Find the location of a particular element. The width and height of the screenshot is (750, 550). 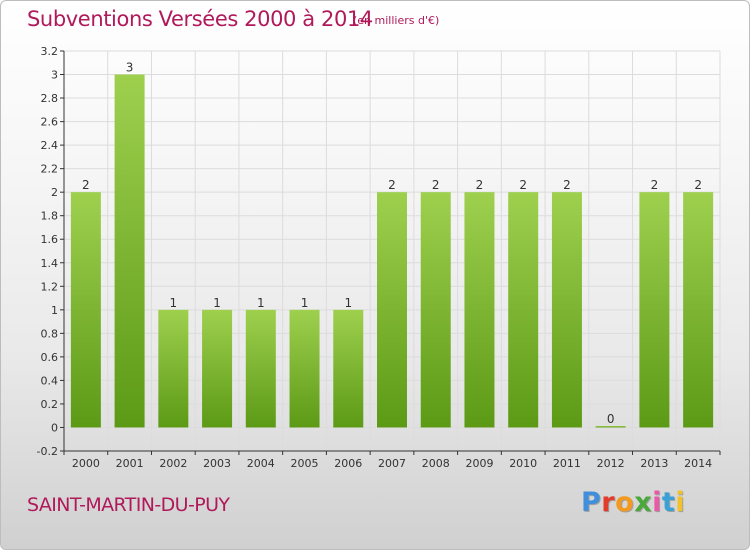

value-label-2010: 2 is located at coordinates (523, 185).